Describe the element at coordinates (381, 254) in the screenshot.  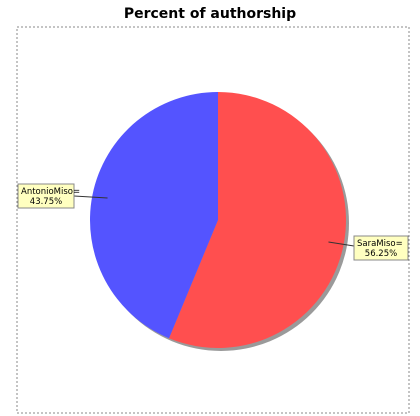
I see `label-value-saramiso: 56.25%` at that location.